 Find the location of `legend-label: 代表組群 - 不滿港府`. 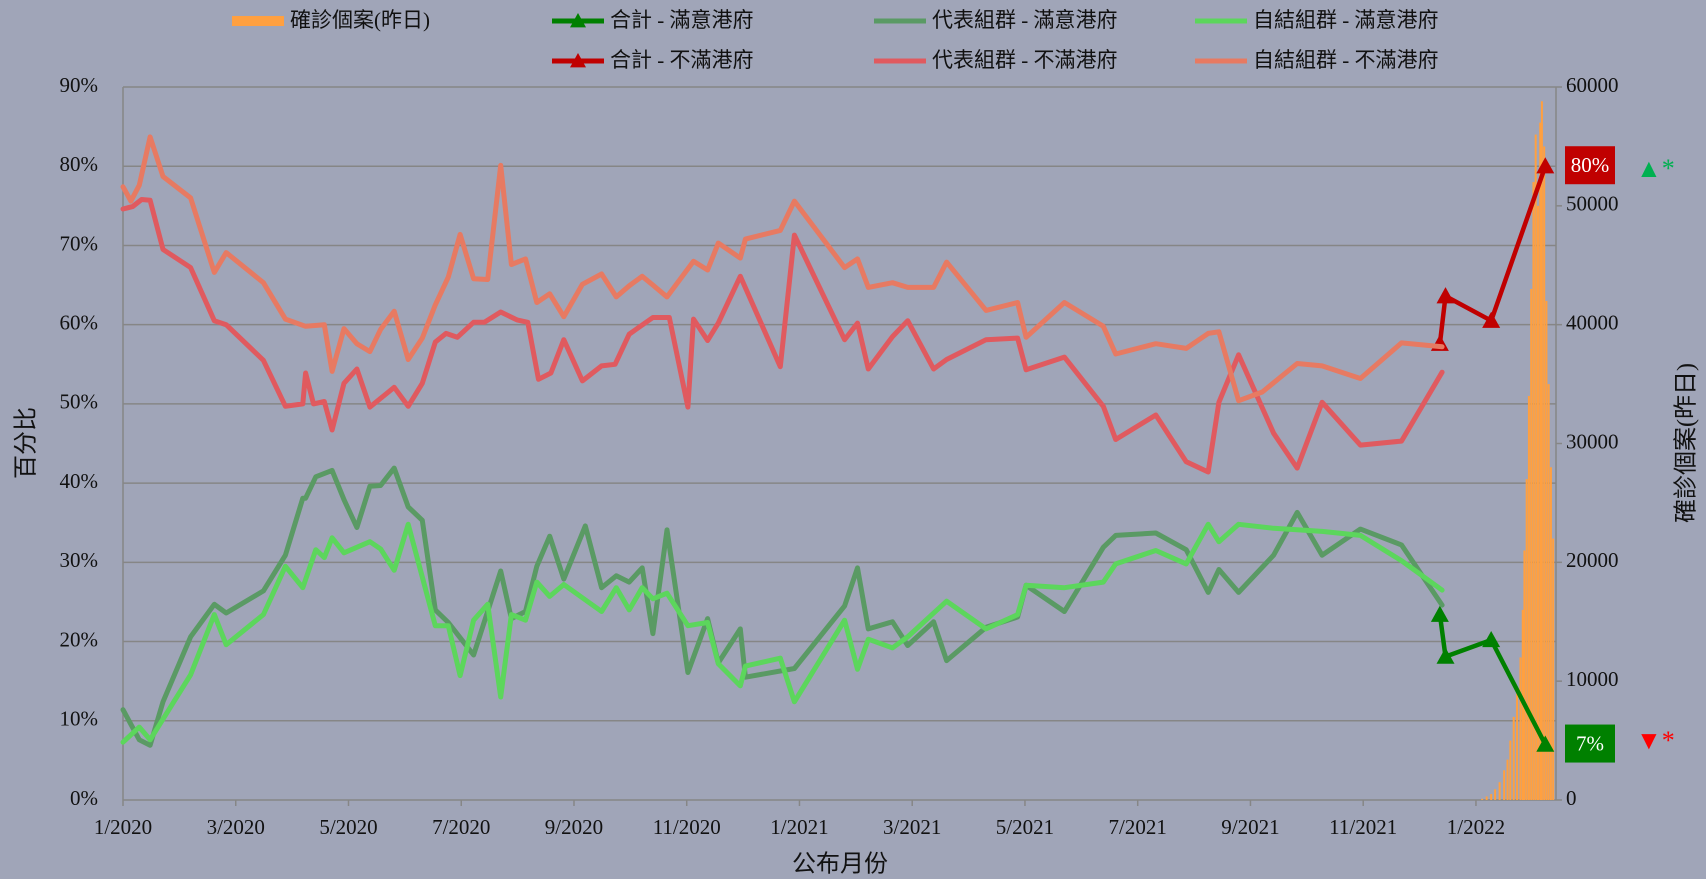

legend-label: 代表組群 - 不滿港府 is located at coordinates (1025, 60).